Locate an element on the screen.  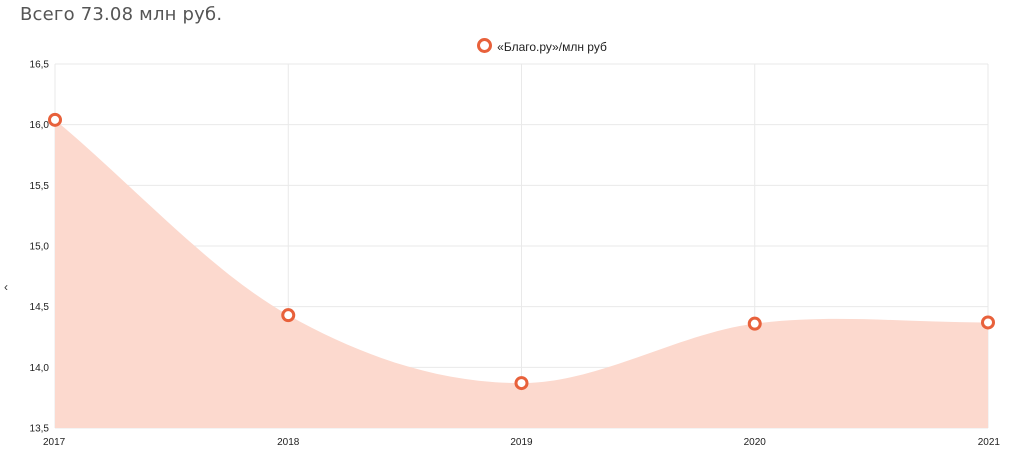
chart-legend: «Благо.ру»/млн руб is located at coordinates (512, 46).